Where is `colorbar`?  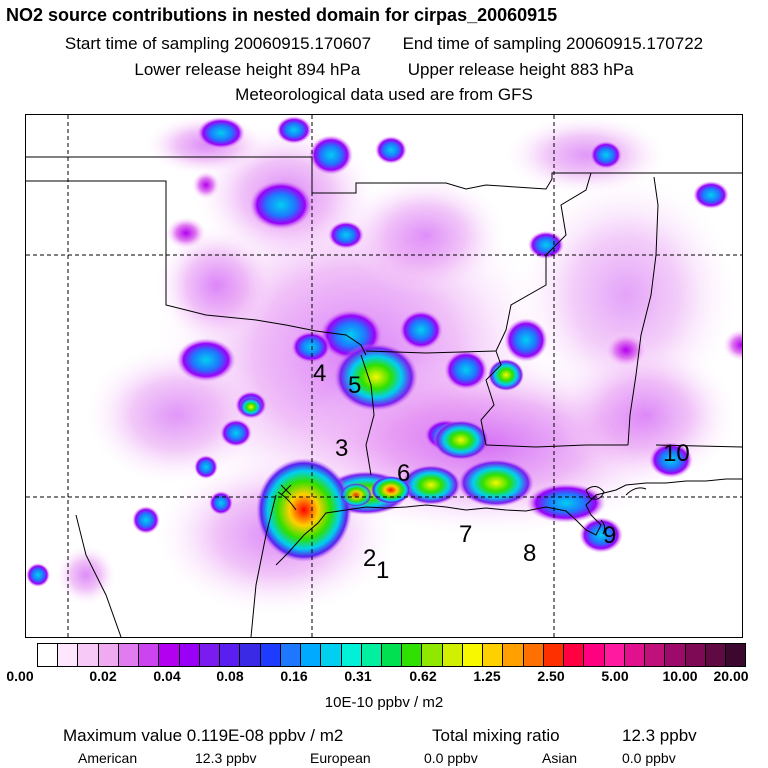
colorbar is located at coordinates (391, 655).